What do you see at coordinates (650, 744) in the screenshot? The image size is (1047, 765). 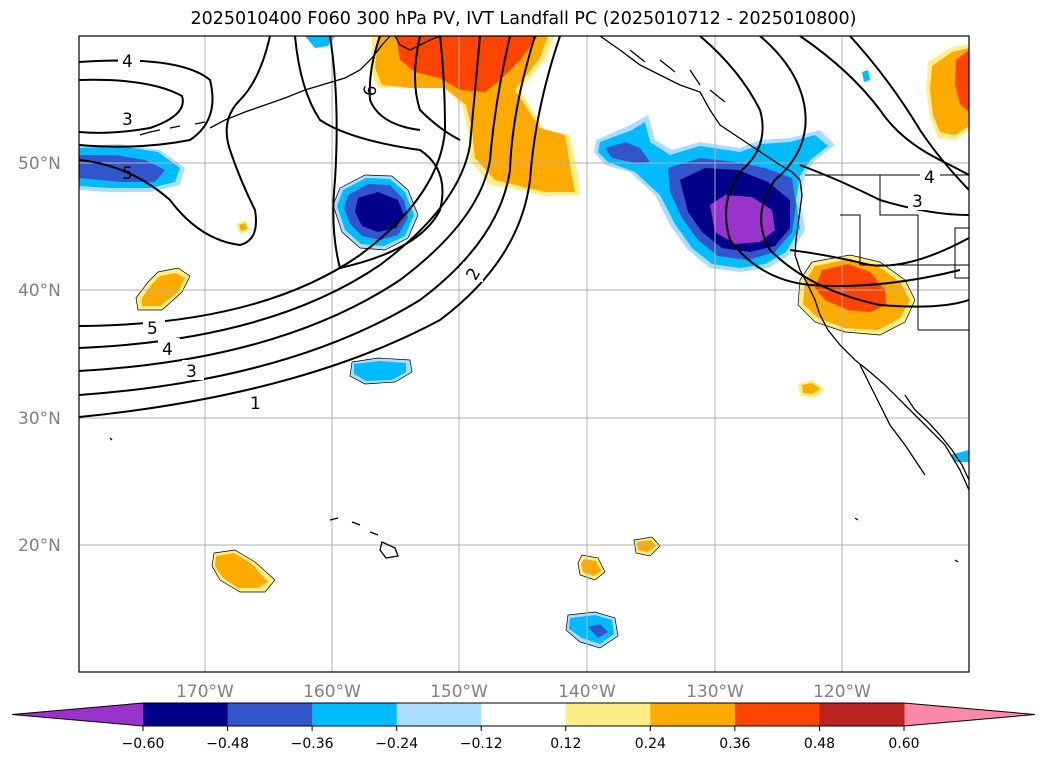 I see `colorbar-tick-label: 0.24` at bounding box center [650, 744].